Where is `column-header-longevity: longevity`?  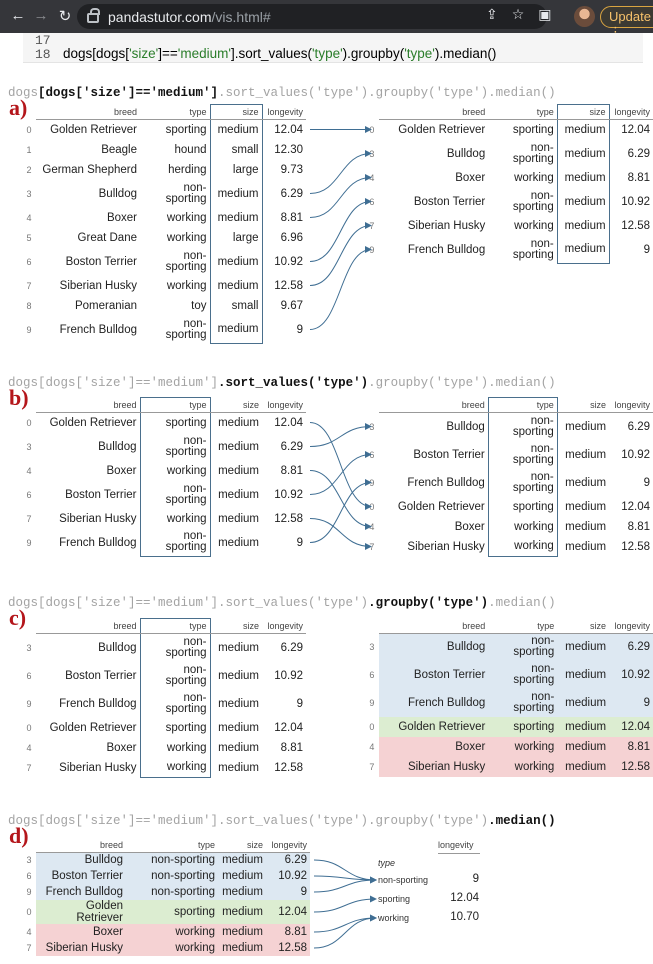 column-header-longevity: longevity is located at coordinates (631, 112).